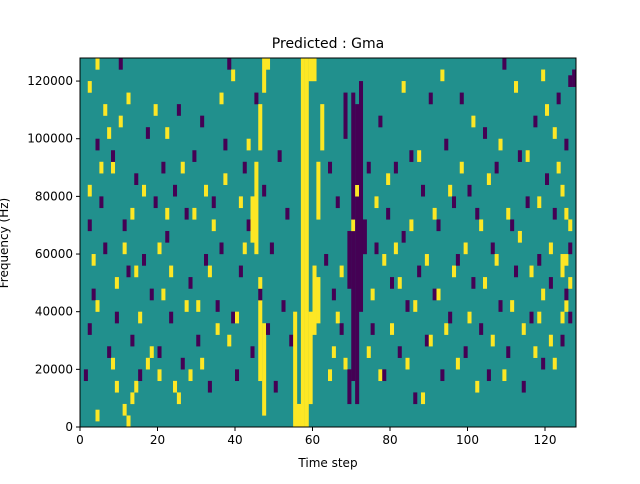  I want to click on x-tick-label: 120, so click(545, 440).